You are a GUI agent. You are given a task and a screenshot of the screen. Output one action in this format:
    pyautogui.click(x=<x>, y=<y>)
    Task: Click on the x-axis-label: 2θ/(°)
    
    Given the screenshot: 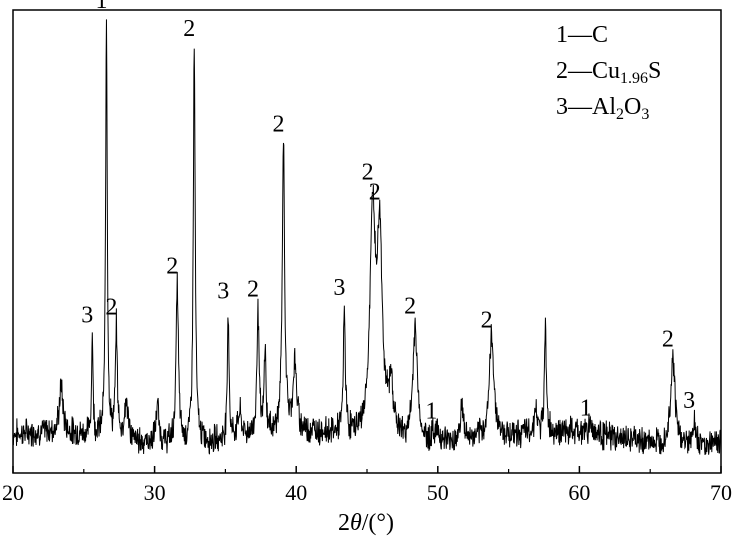 What is the action you would take?
    pyautogui.click(x=366, y=523)
    